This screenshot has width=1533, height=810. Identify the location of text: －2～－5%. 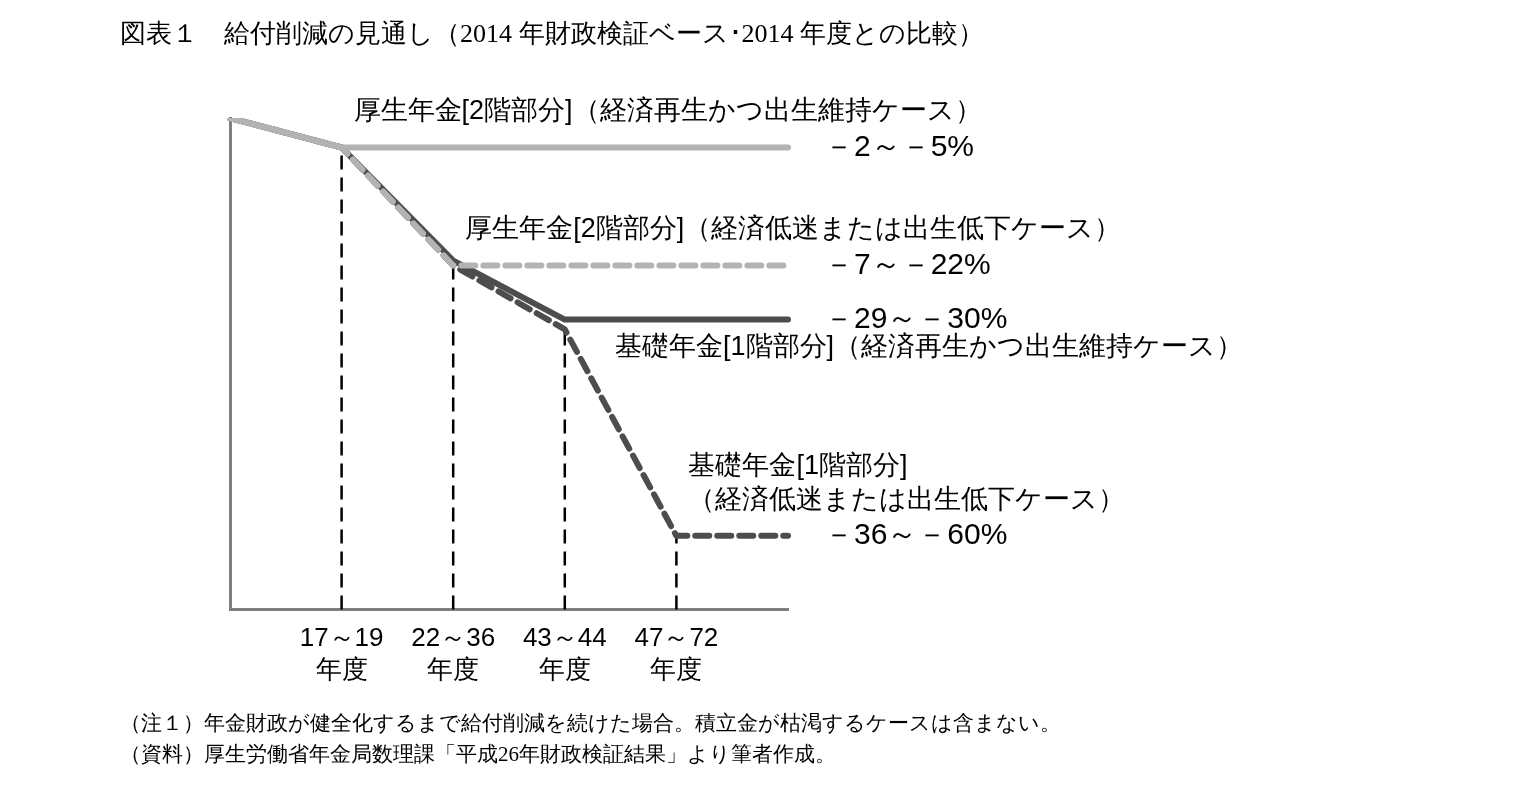
(899, 145).